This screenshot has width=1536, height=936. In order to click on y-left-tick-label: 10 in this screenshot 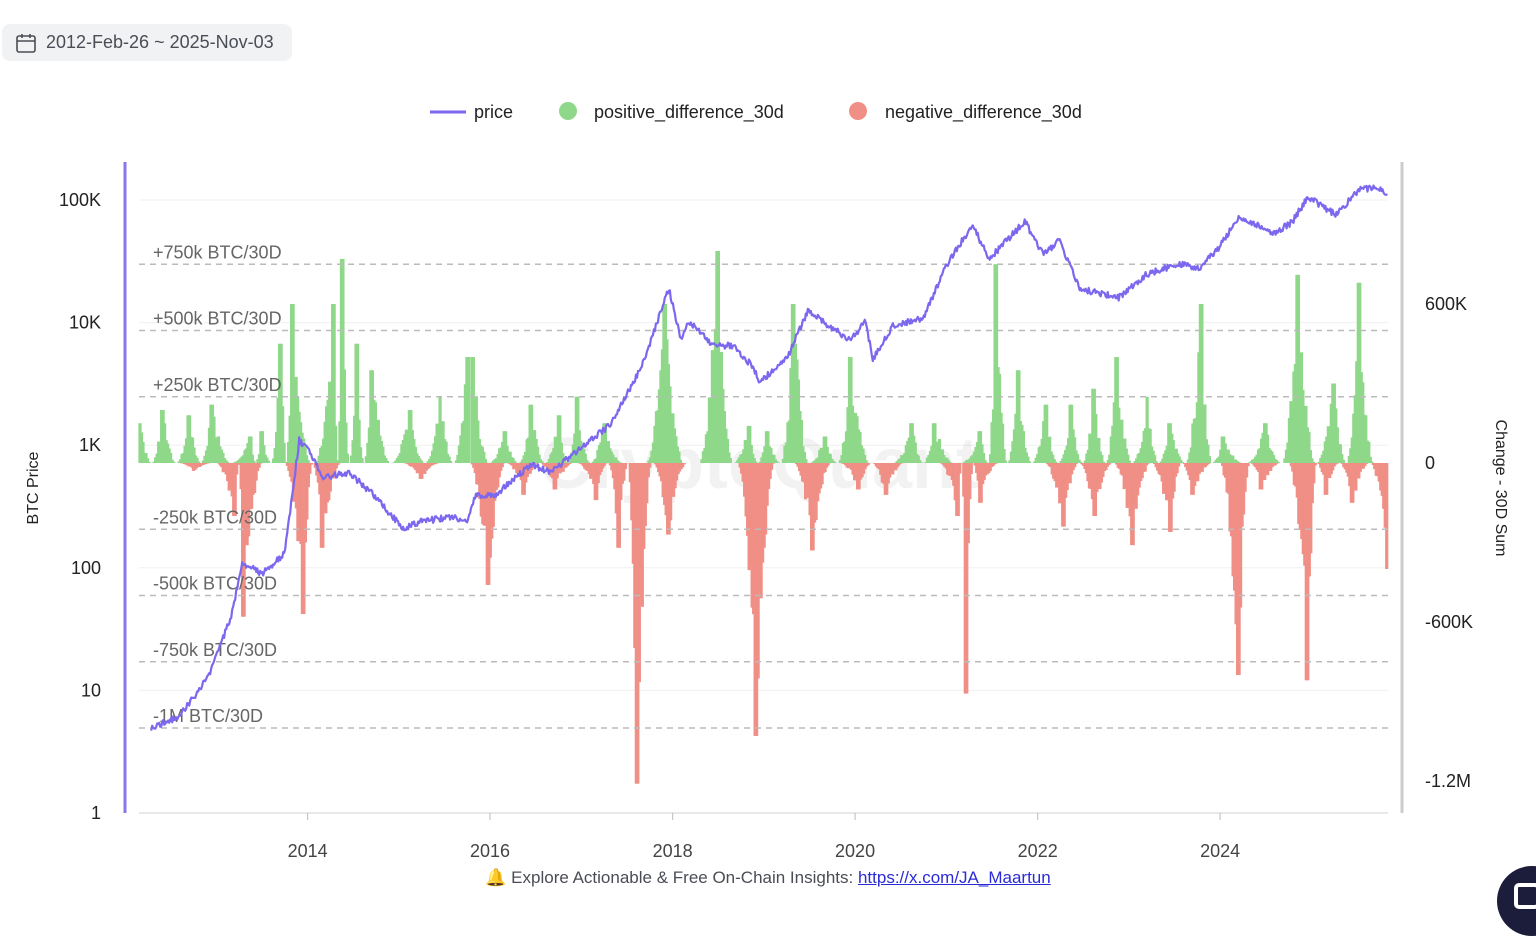, I will do `click(91, 690)`.